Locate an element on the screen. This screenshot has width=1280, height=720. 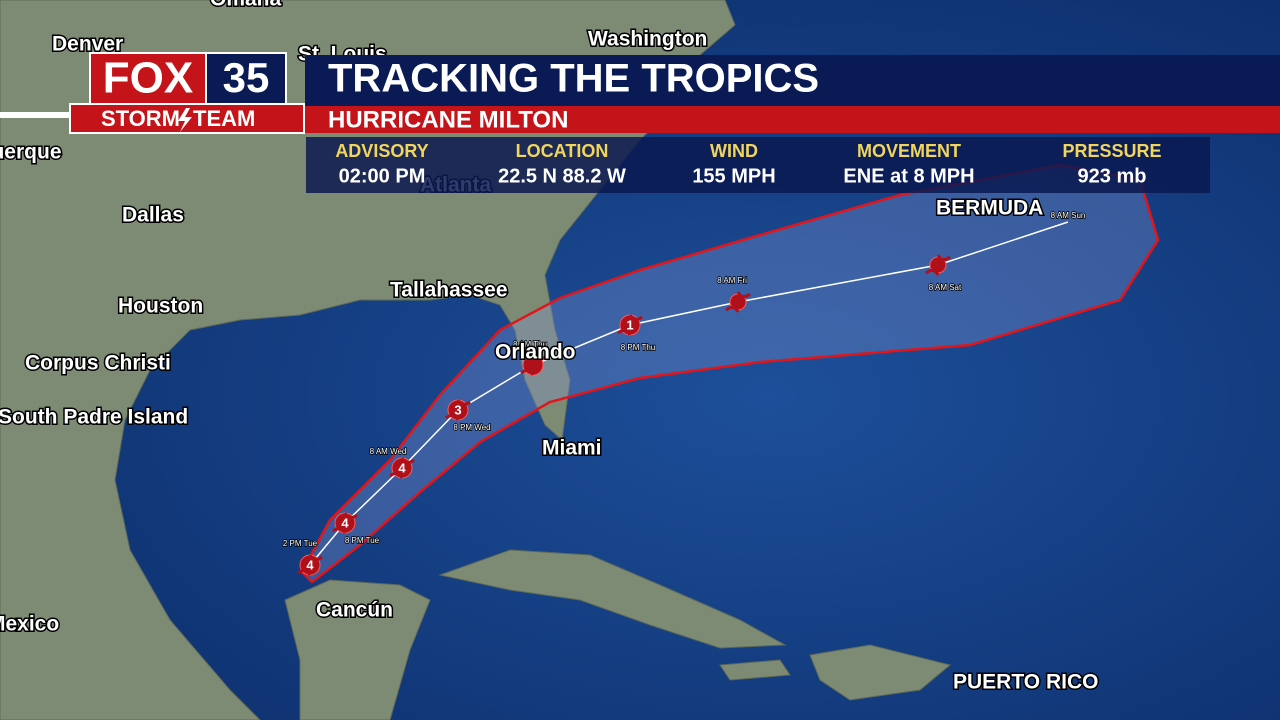
storm-category: 1 is located at coordinates (629, 324).